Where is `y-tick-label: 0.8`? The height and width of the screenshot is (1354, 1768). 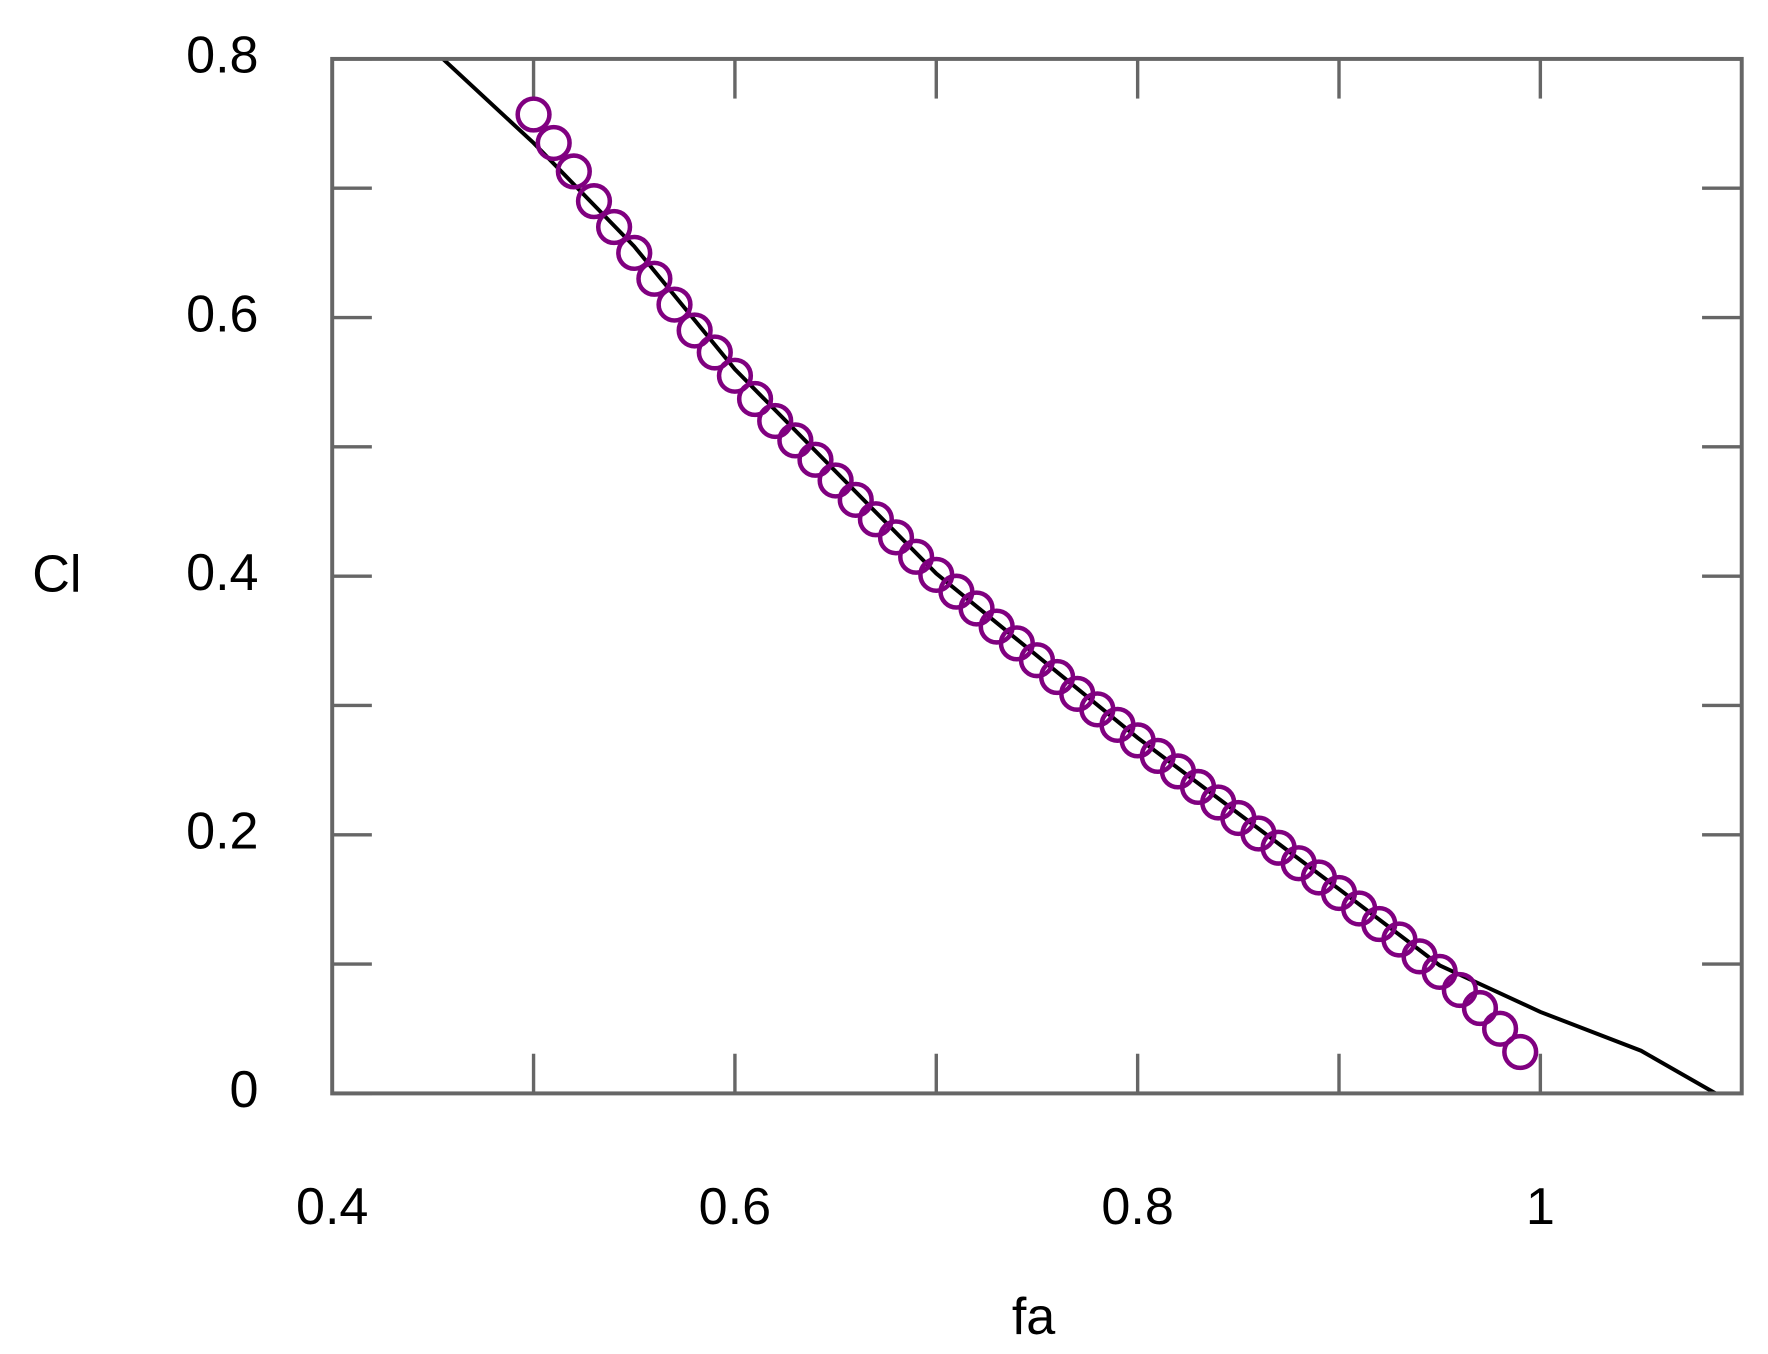
y-tick-label: 0.8 is located at coordinates (222, 56).